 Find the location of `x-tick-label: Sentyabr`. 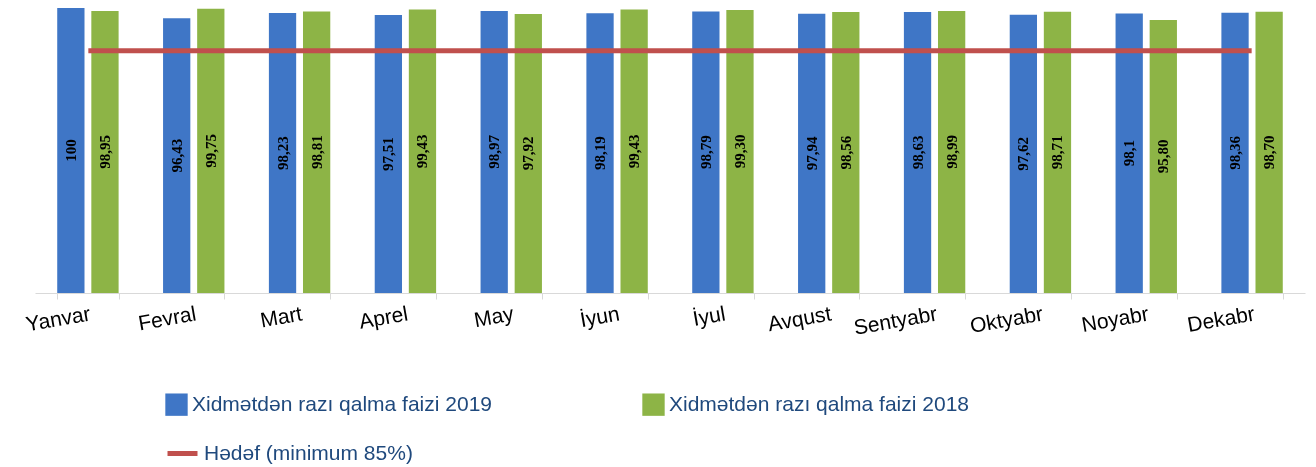

x-tick-label: Sentyabr is located at coordinates (895, 320).